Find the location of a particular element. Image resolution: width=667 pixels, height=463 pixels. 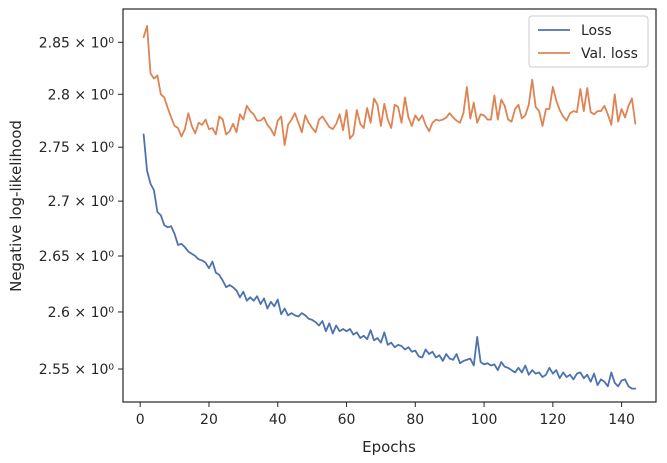

x-tick-label: 60 is located at coordinates (347, 420).